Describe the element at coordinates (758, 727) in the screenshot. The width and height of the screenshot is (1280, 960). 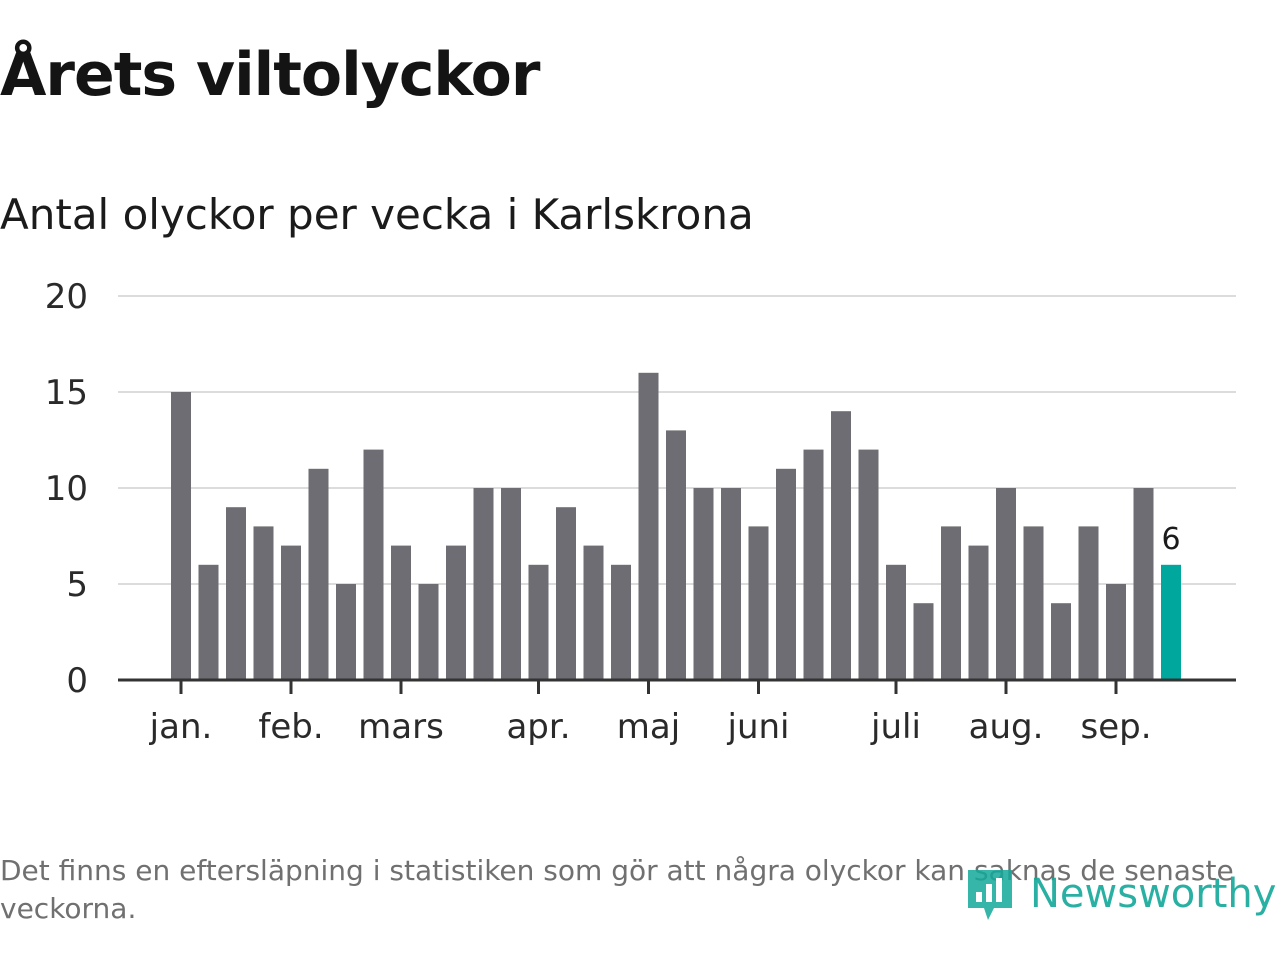
I see `x-tick-label: juni` at that location.